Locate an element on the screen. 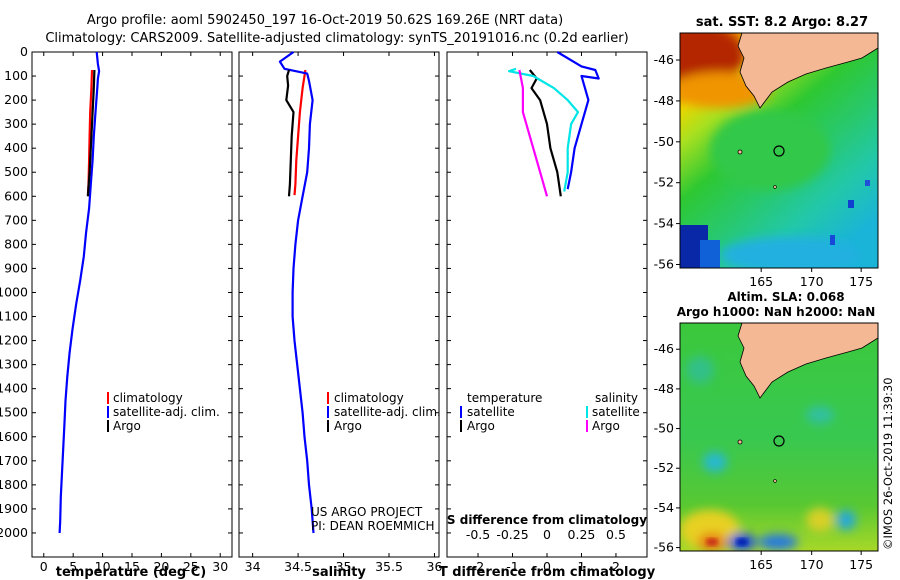 The height and width of the screenshot is (580, 900). sst-lat-label: -52 is located at coordinates (664, 182).